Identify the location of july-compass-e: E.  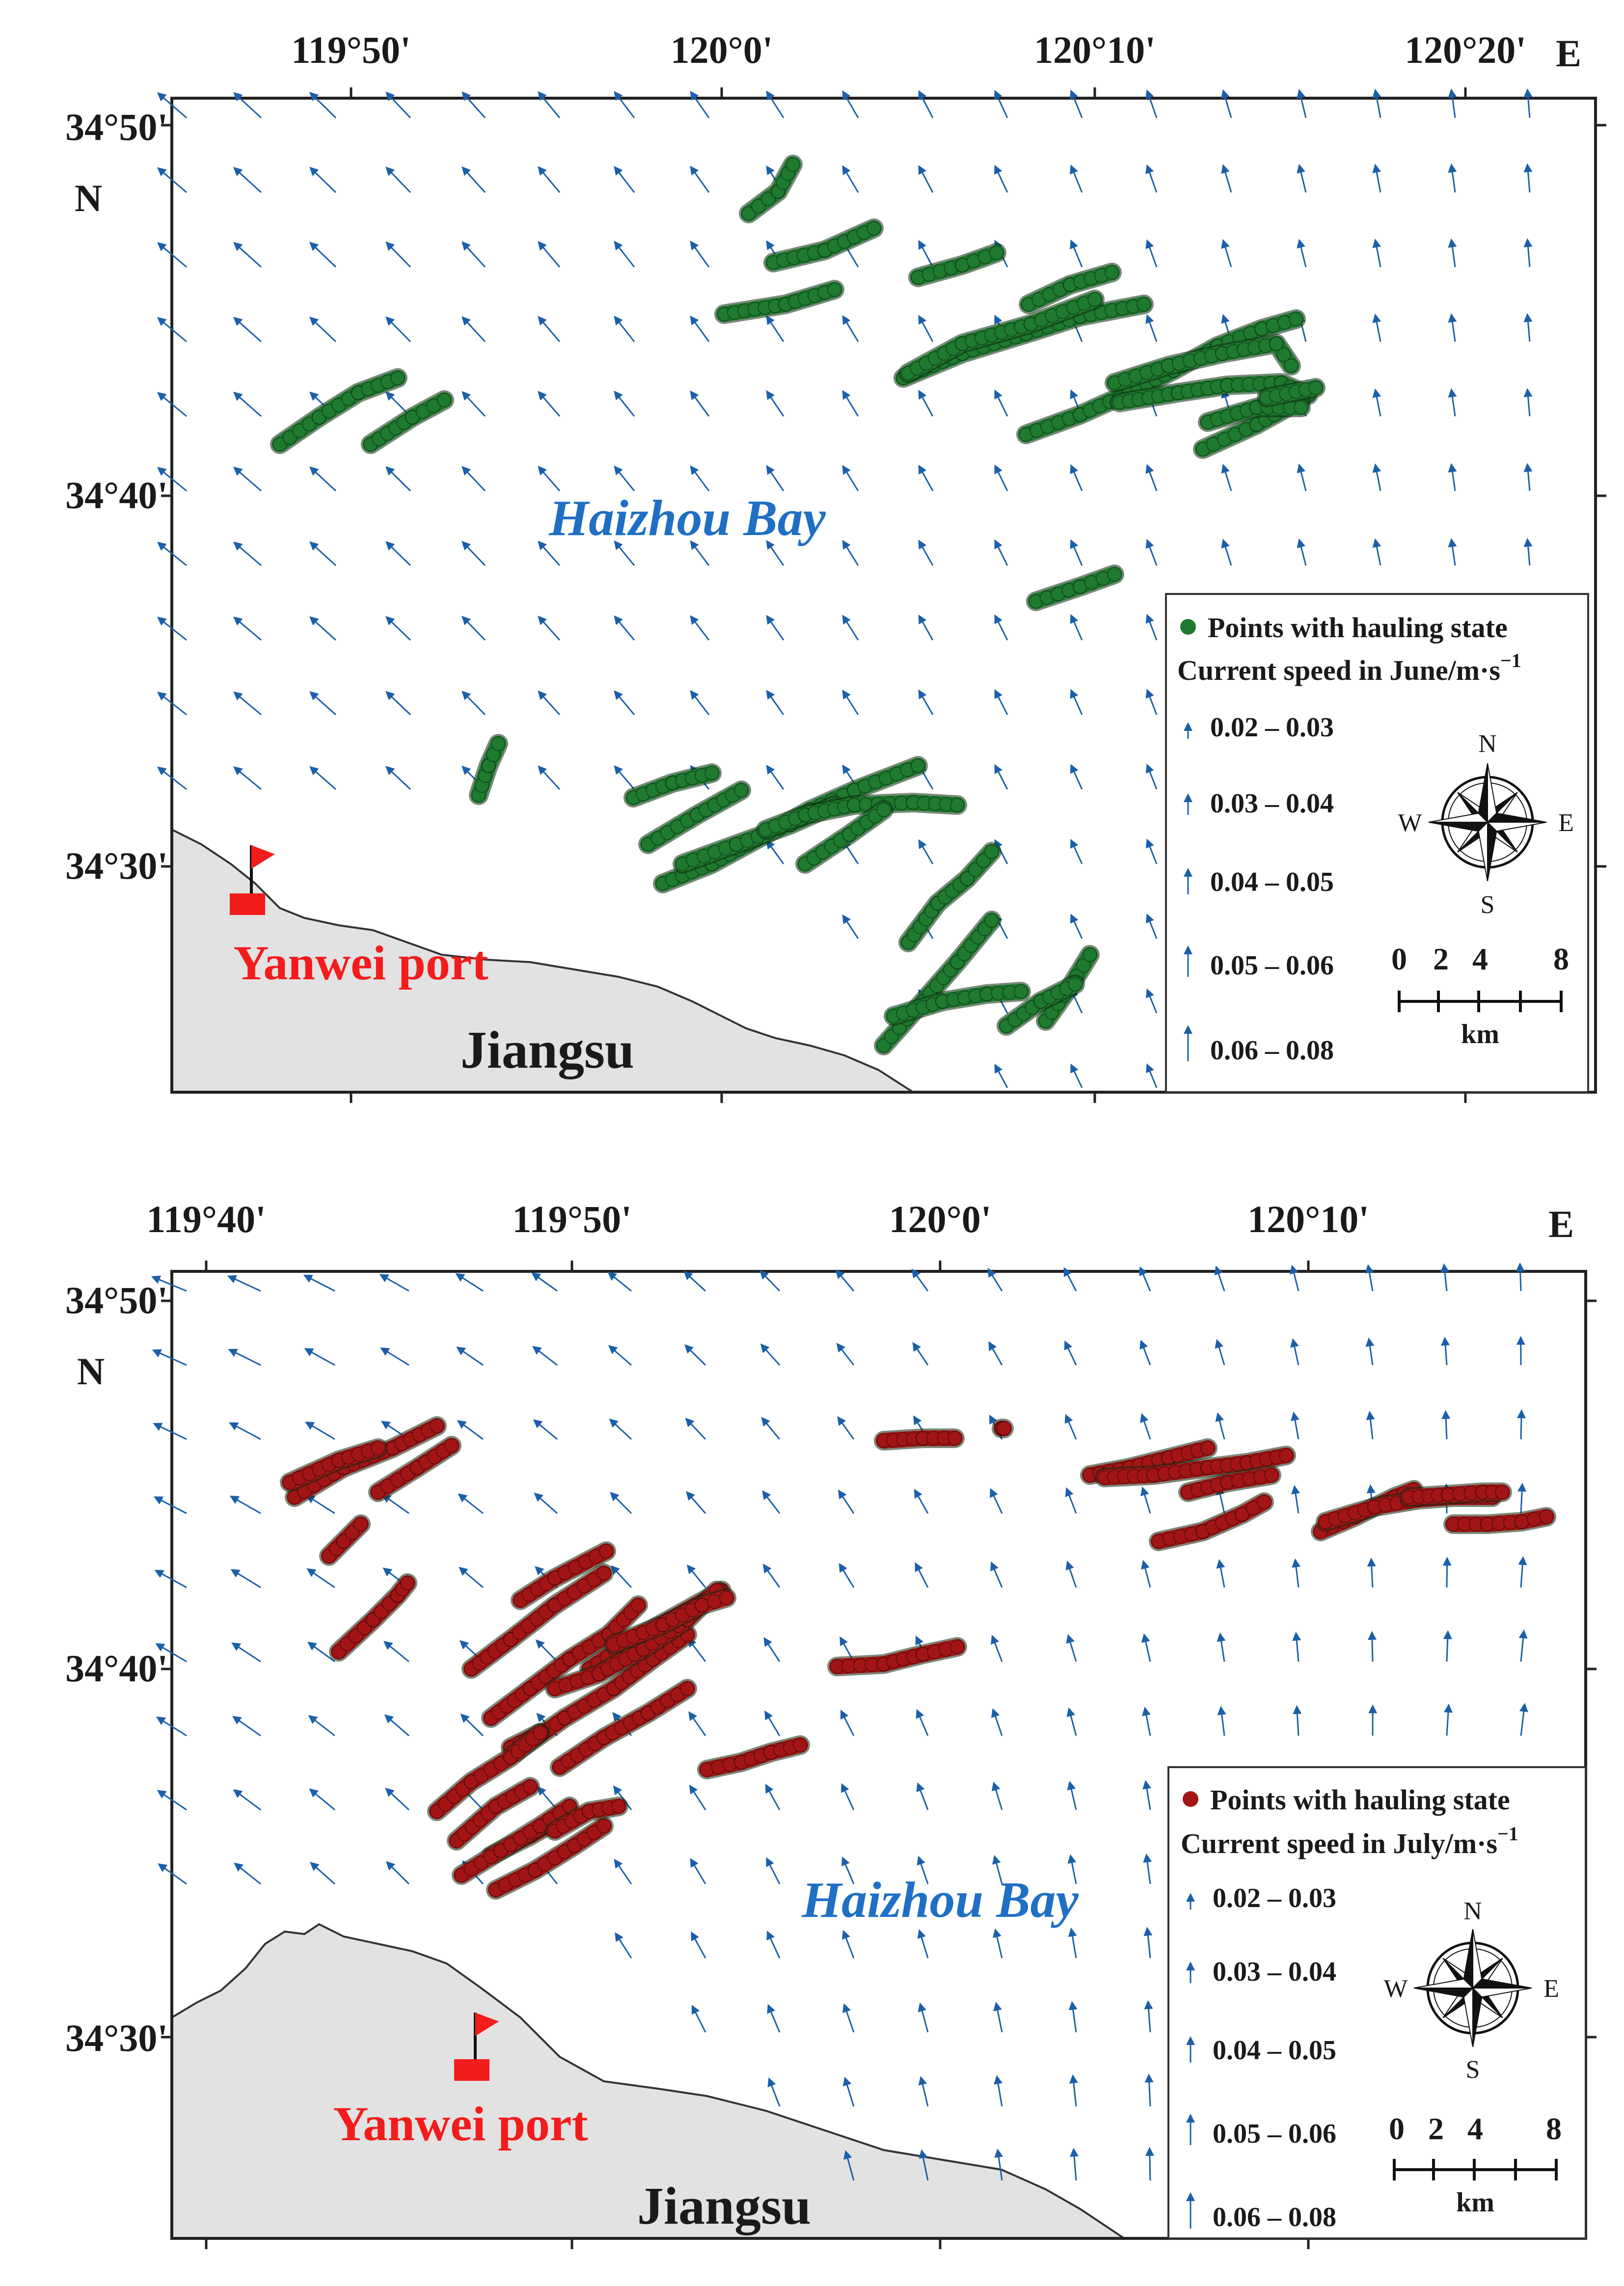
(1551, 1989).